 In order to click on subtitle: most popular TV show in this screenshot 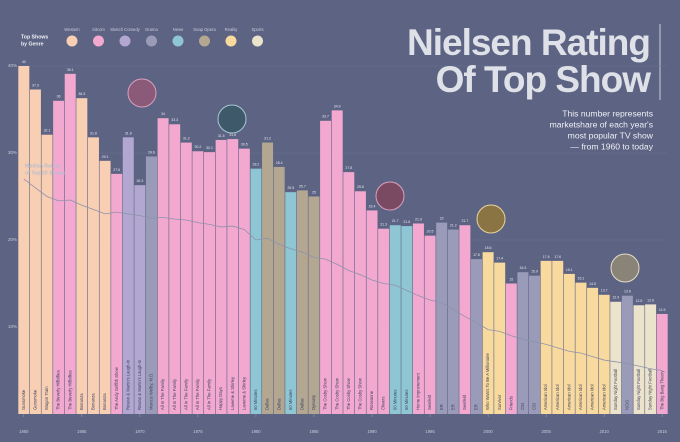, I will do `click(611, 135)`.